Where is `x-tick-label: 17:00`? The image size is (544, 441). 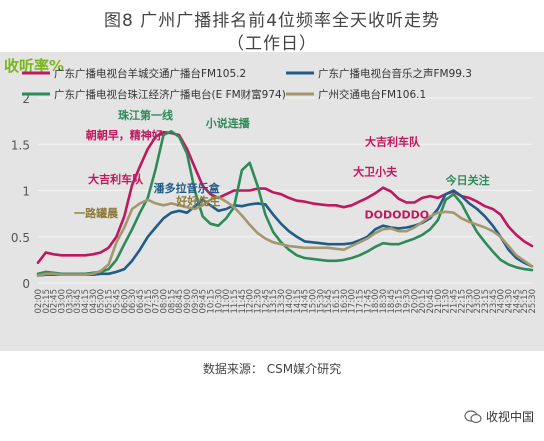
x-tick-label: 17:00 is located at coordinates (353, 301).